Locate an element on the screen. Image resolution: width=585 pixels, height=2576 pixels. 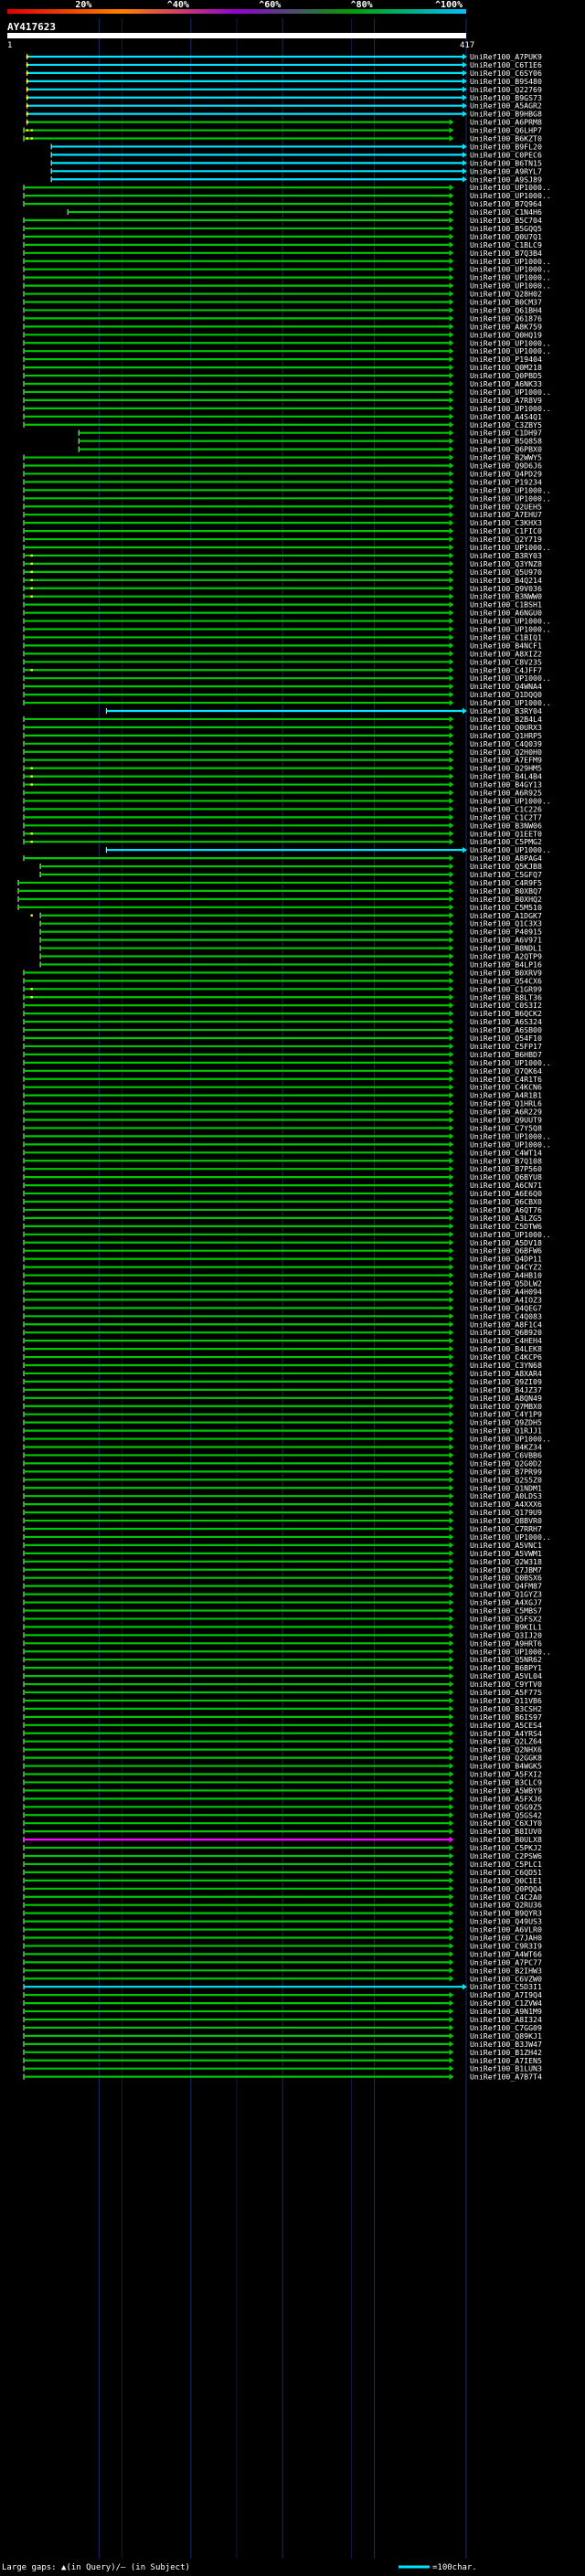
hit-label: UniRef100_Q6CBX0 is located at coordinates (506, 1201).